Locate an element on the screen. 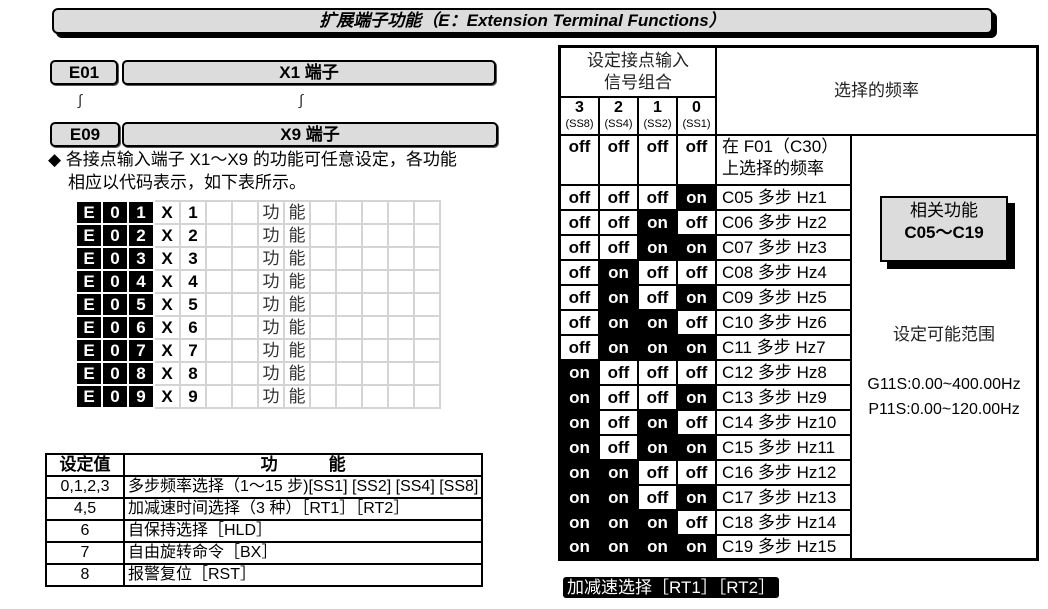 This screenshot has width=1048, height=609. bit-header: 0 (SS1) is located at coordinates (696, 115).